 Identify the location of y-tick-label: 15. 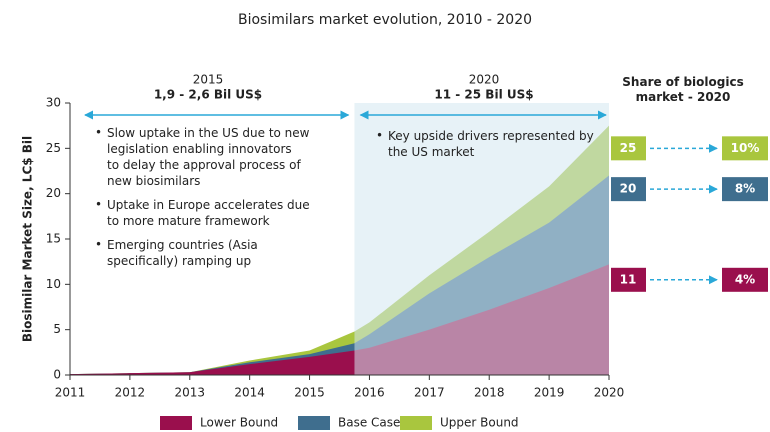
(53, 239).